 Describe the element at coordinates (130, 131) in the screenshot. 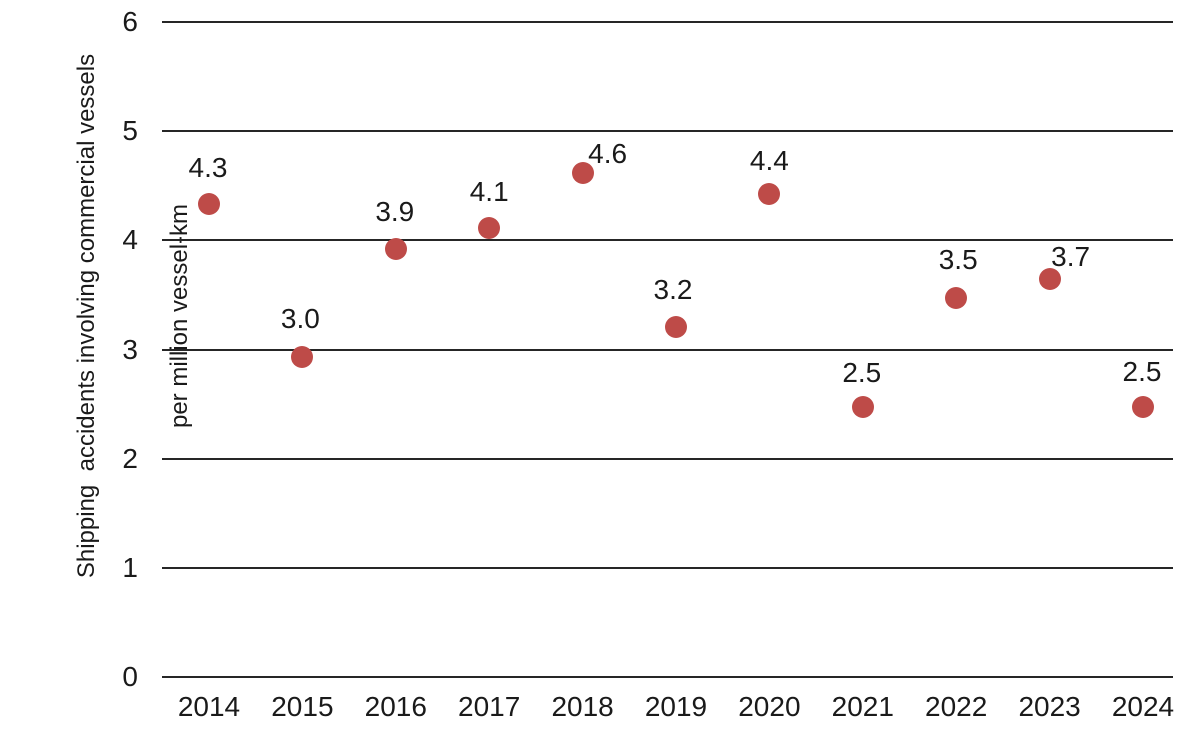

I see `y-tick-label: 5` at that location.